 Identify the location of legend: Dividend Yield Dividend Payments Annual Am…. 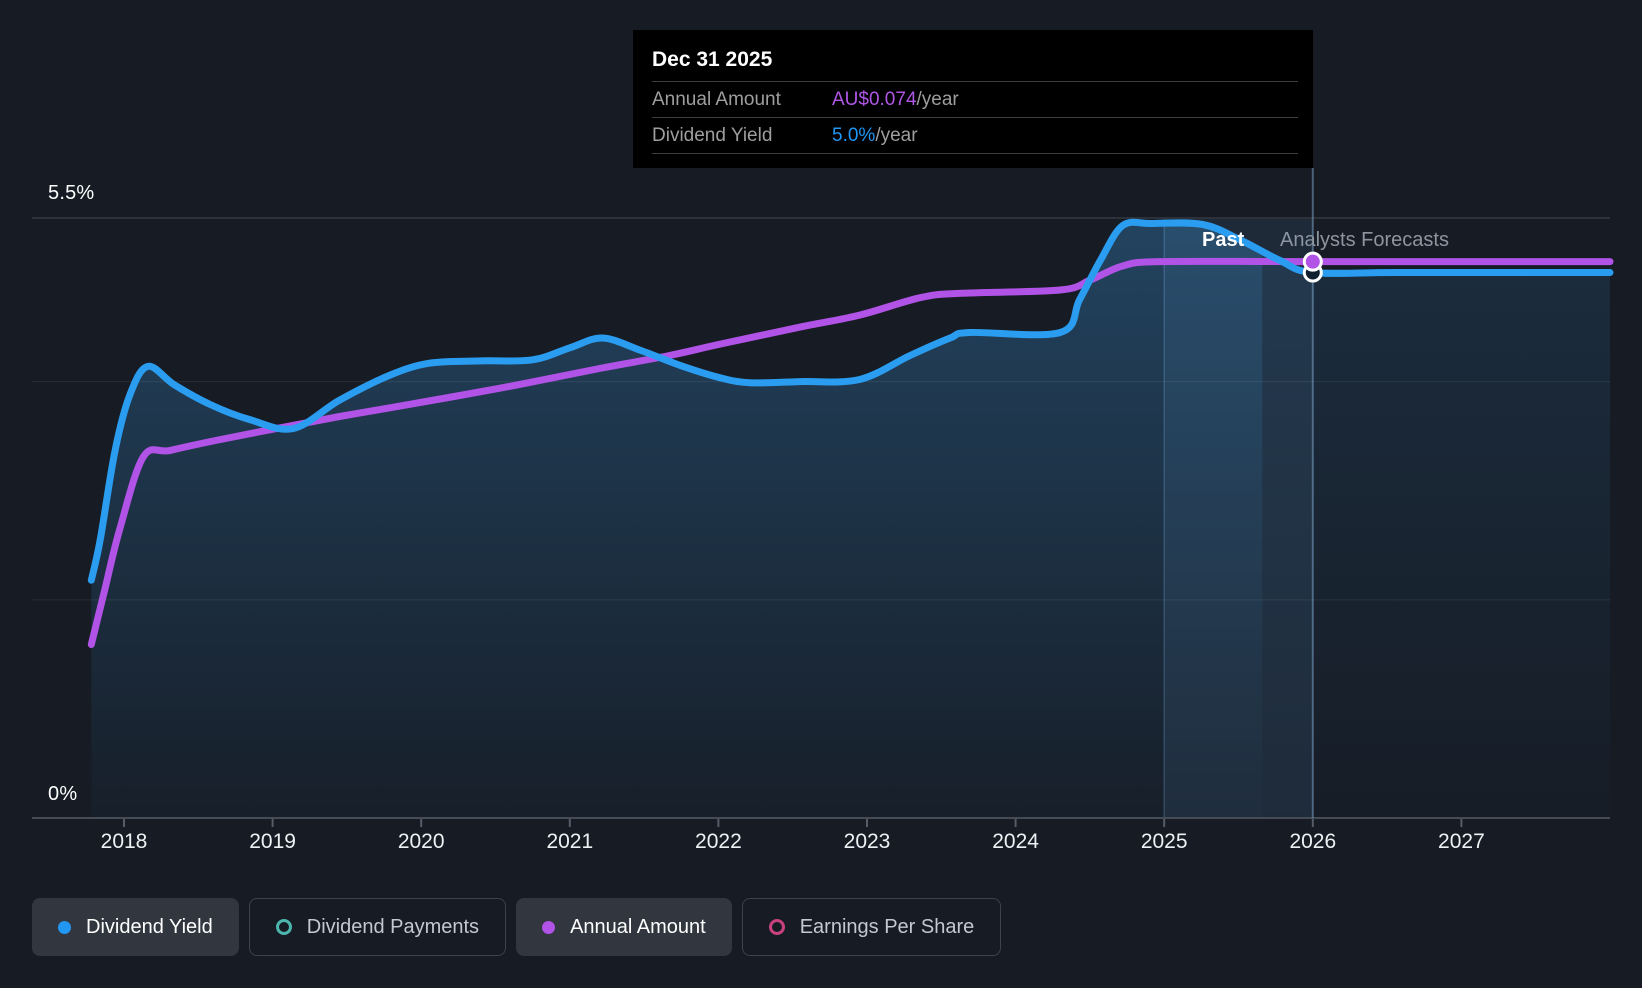
(517, 927).